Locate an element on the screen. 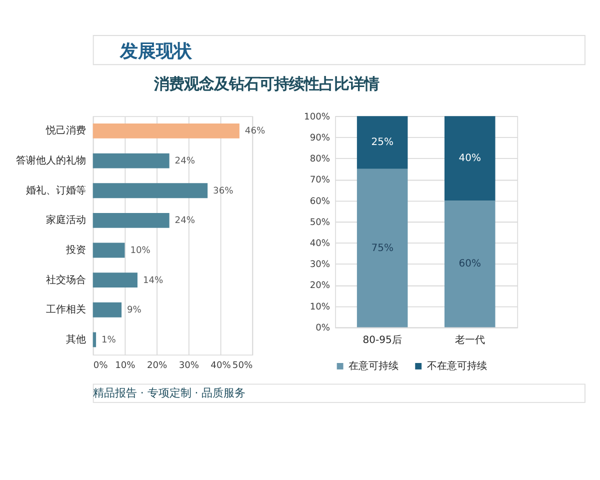  x-tick-label: 40% is located at coordinates (221, 365).